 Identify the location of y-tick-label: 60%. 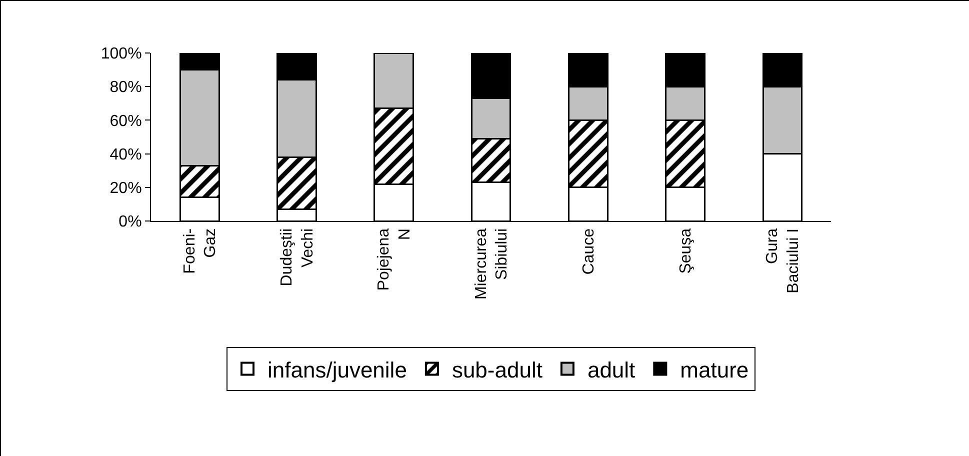
(126, 121).